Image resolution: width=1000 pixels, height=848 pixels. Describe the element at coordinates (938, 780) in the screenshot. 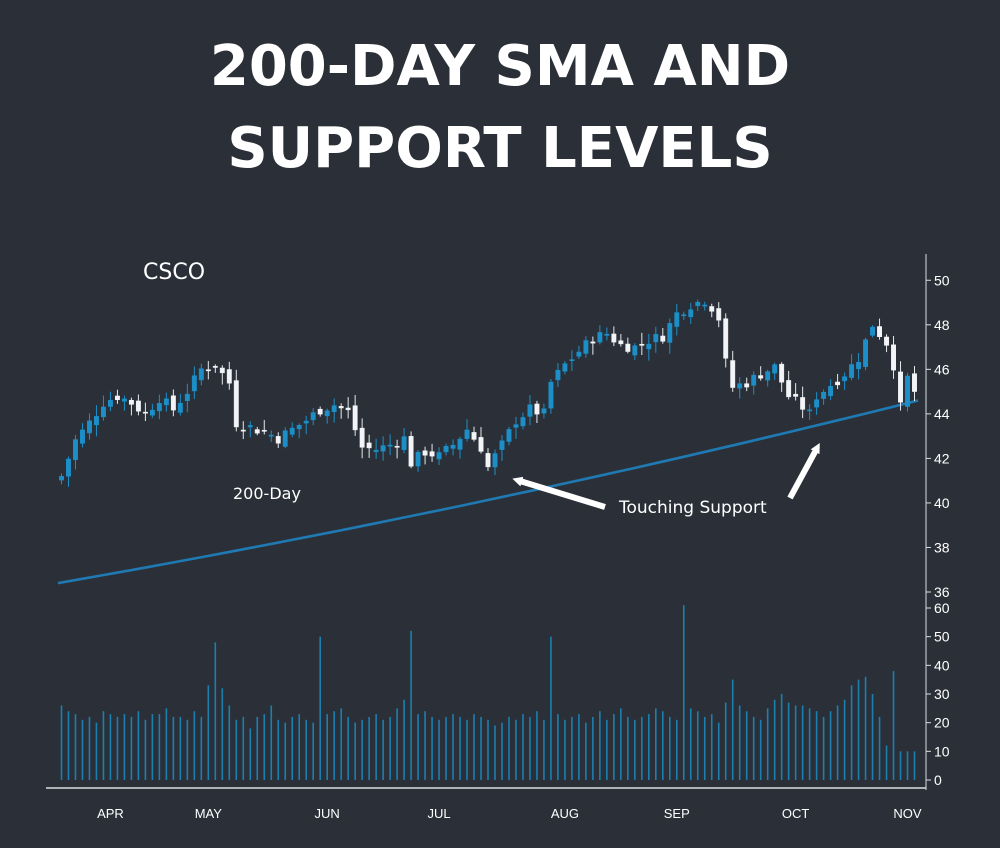

I see `volume-tick-label: 0` at that location.